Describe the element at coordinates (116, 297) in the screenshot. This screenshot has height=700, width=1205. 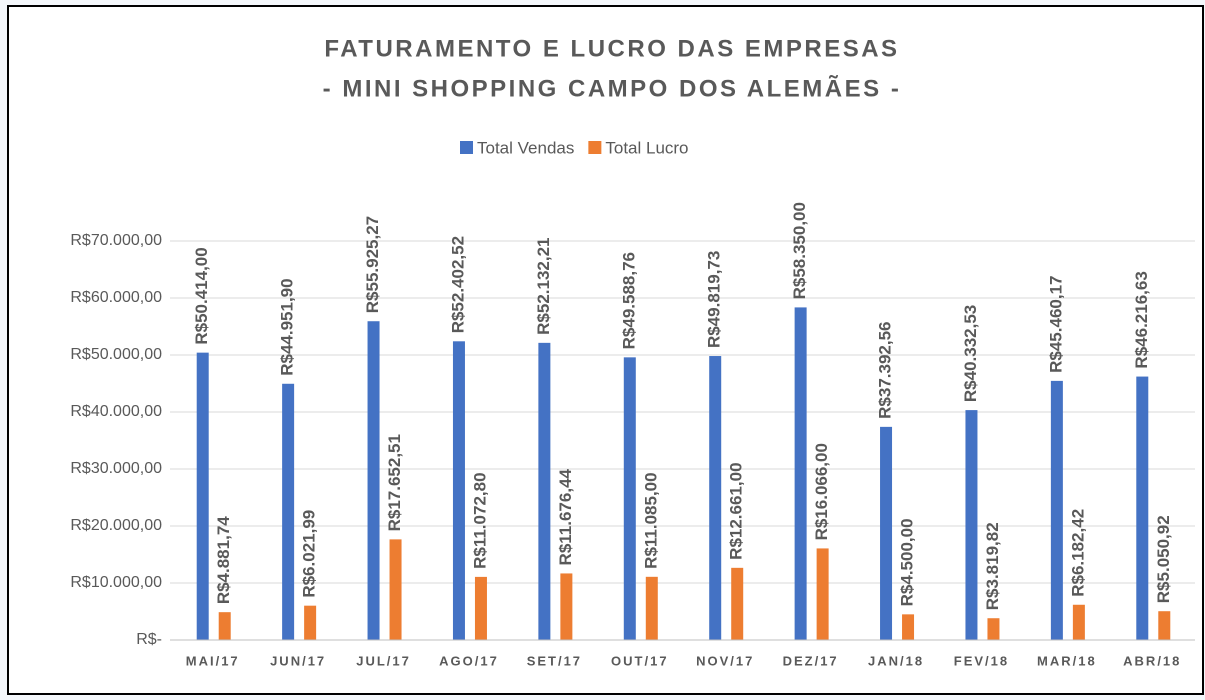
I see `y-tick-label: R$60.000,00` at that location.